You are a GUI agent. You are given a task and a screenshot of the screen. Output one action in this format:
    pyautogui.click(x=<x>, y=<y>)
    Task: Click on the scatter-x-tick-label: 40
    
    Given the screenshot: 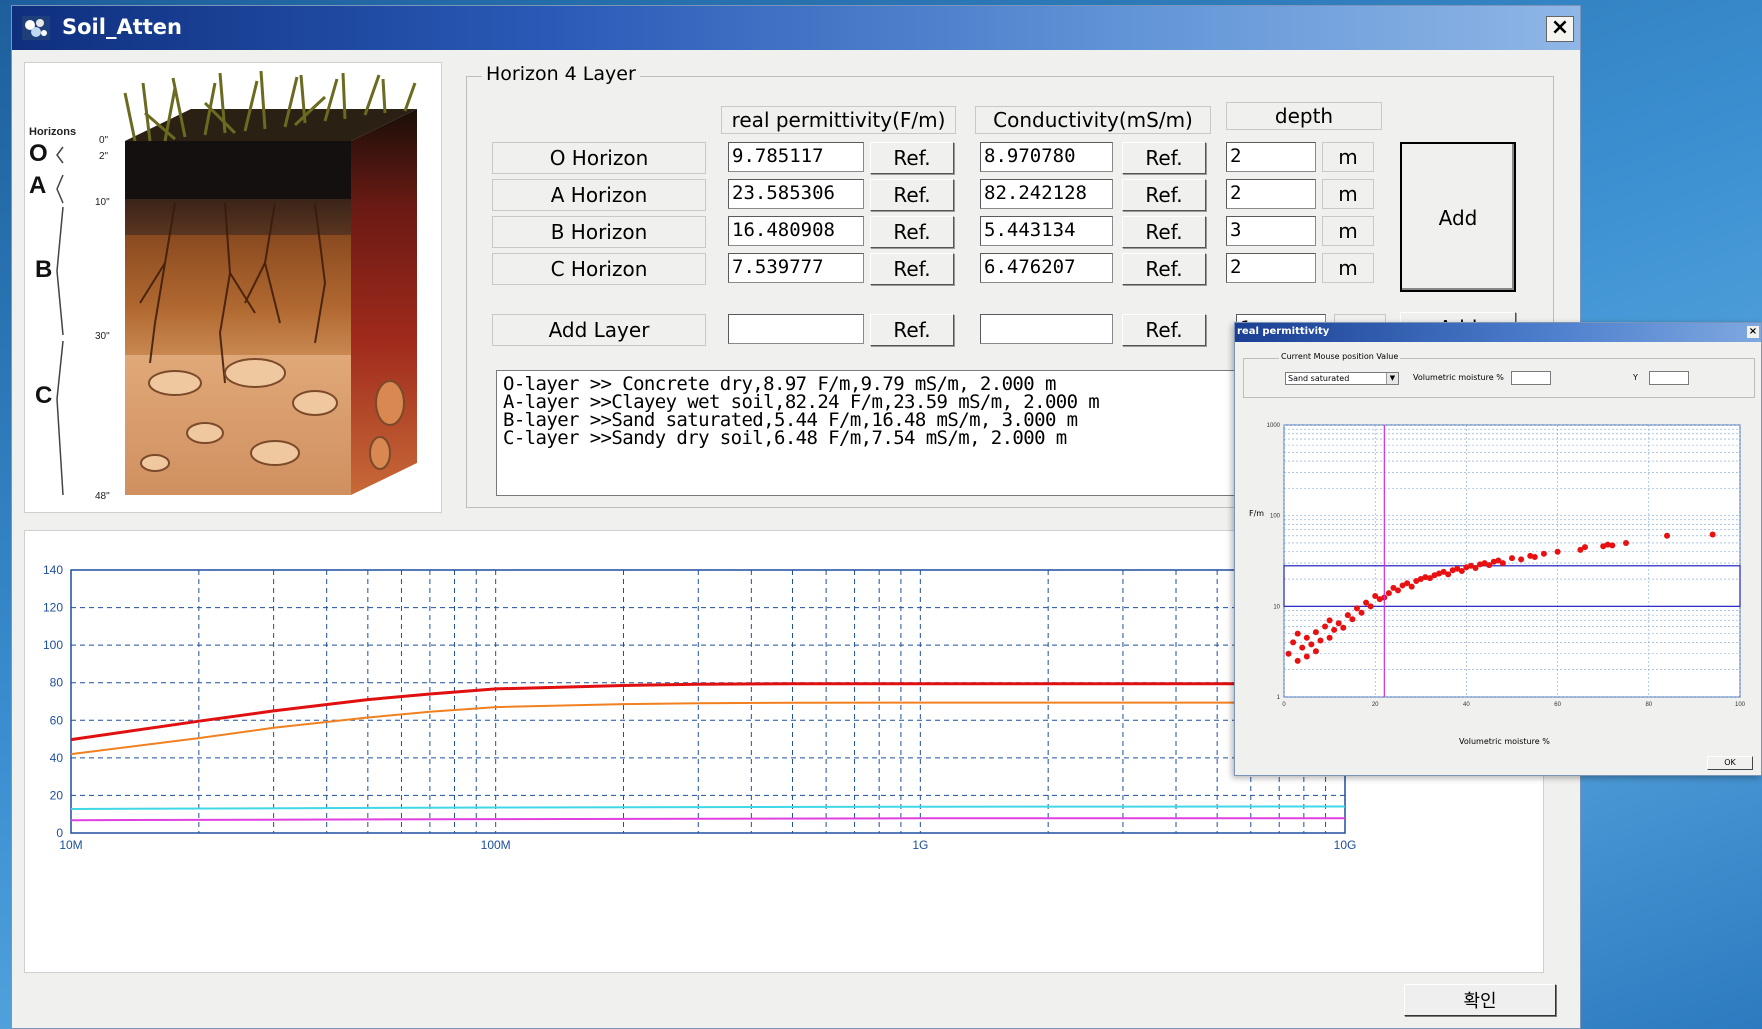 What is the action you would take?
    pyautogui.click(x=1466, y=705)
    